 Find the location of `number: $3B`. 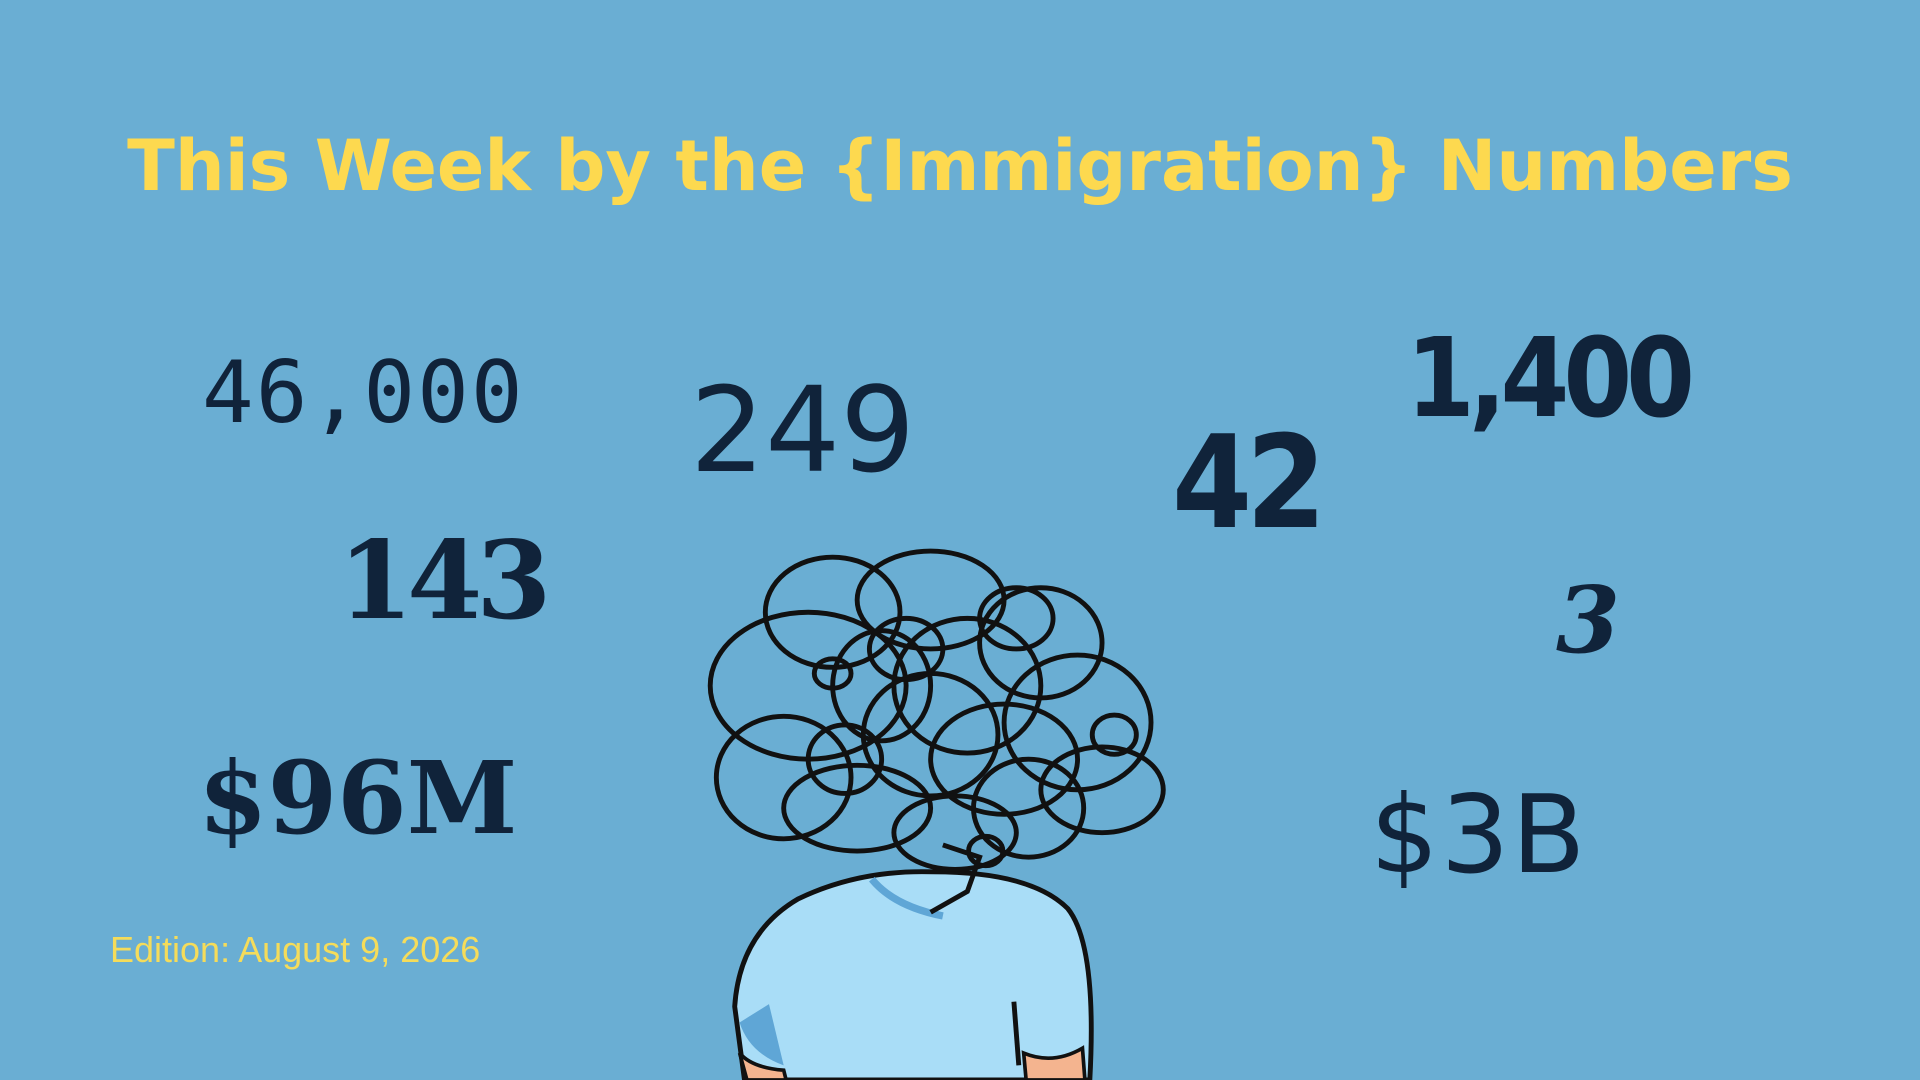

number: $3B is located at coordinates (1479, 835).